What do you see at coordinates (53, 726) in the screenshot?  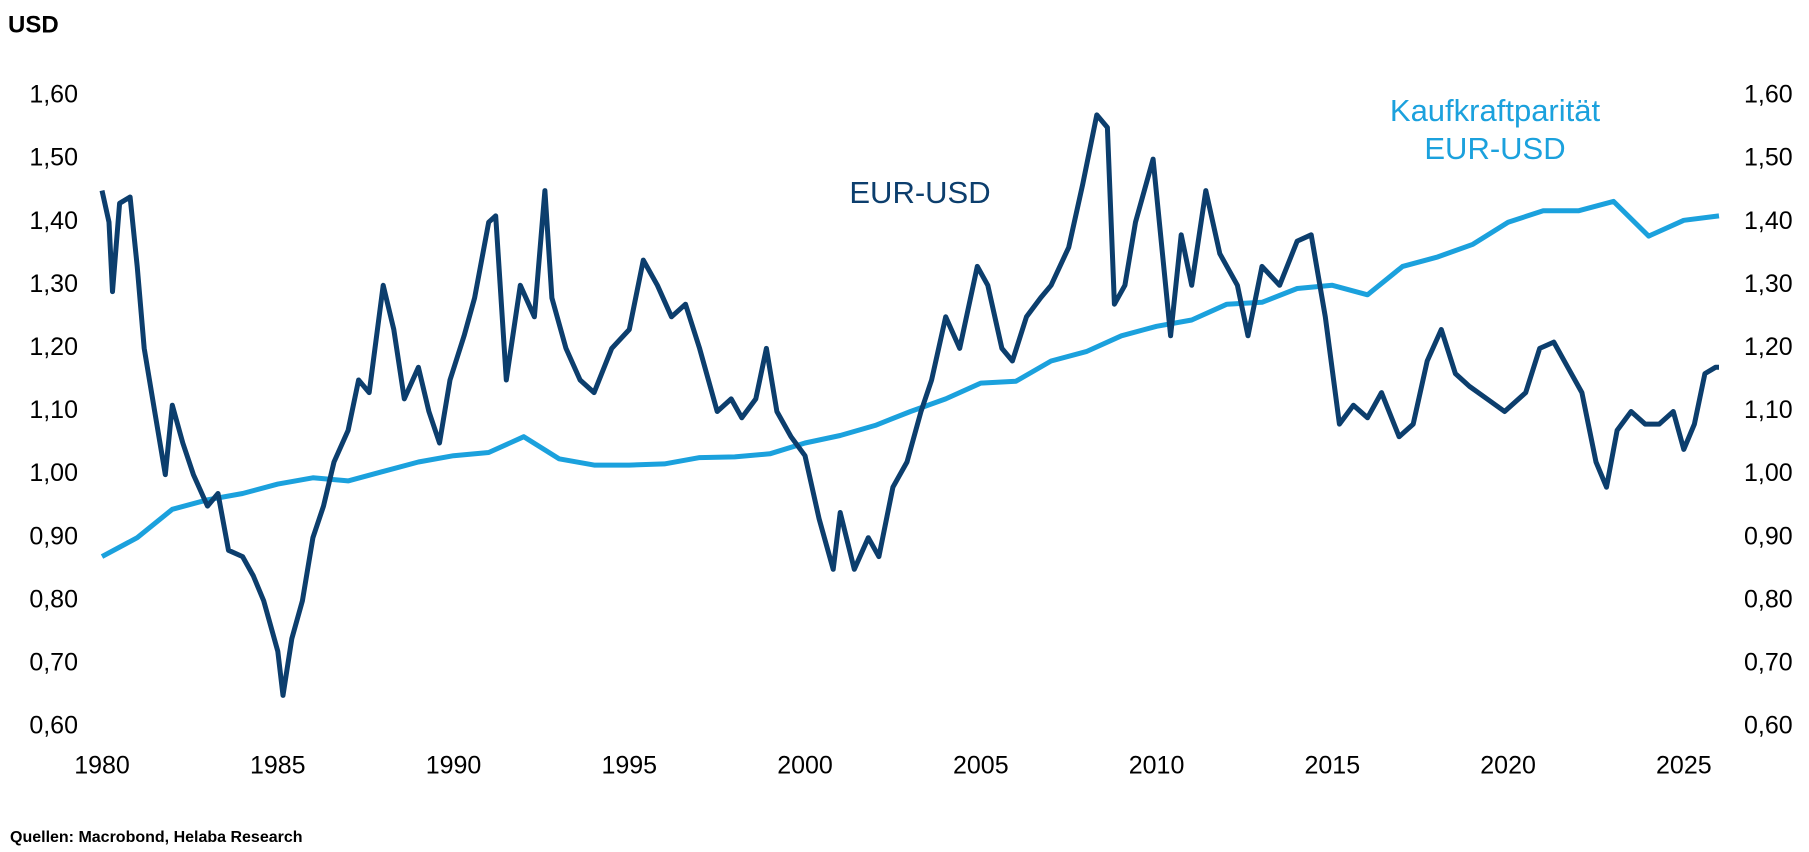 I see `y-tick-label: 0,60` at bounding box center [53, 726].